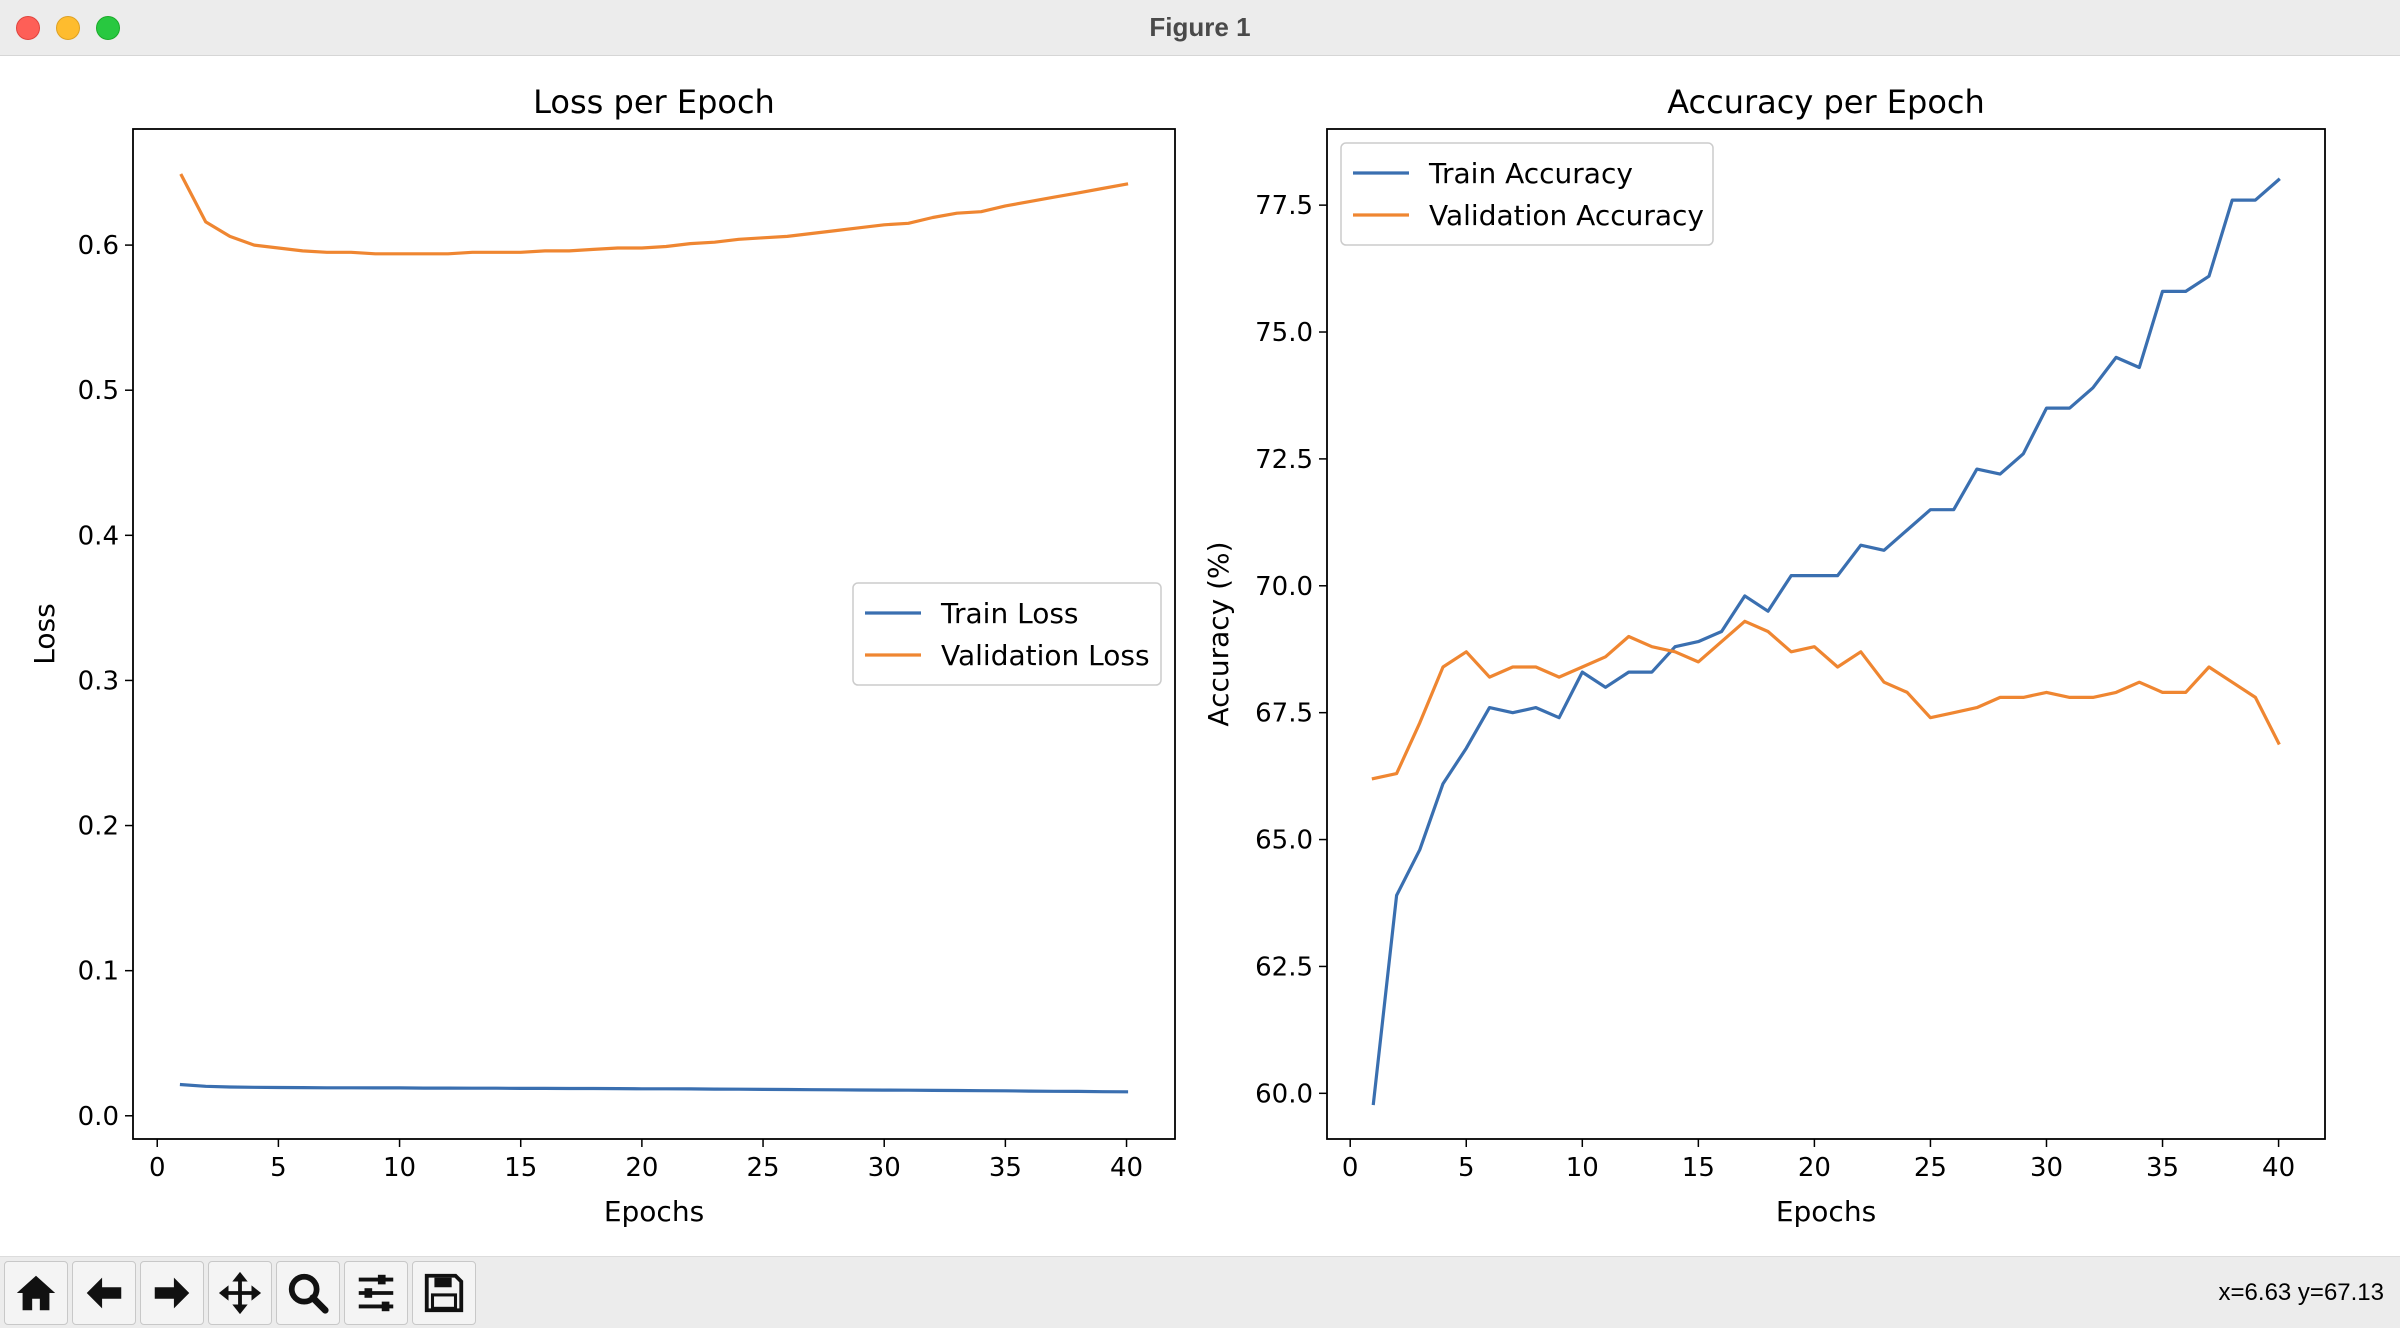  I want to click on cursor-coordinates: x=6.63 y=67.13, so click(2301, 1292).